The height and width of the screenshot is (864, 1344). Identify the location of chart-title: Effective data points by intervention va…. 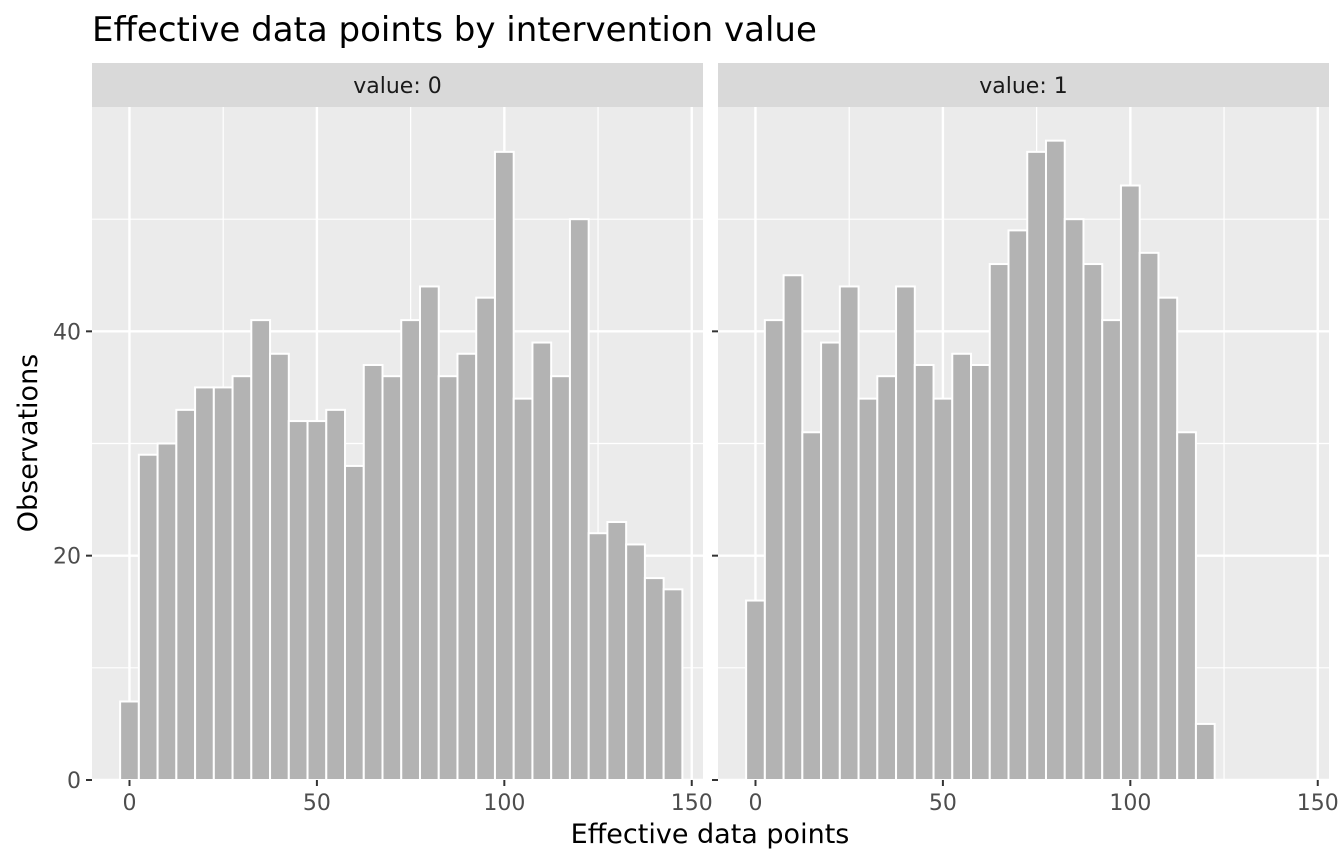
(454, 30).